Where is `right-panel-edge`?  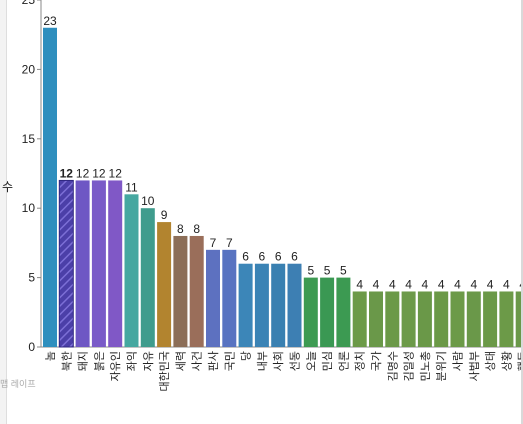
right-panel-edge is located at coordinates (522, 212).